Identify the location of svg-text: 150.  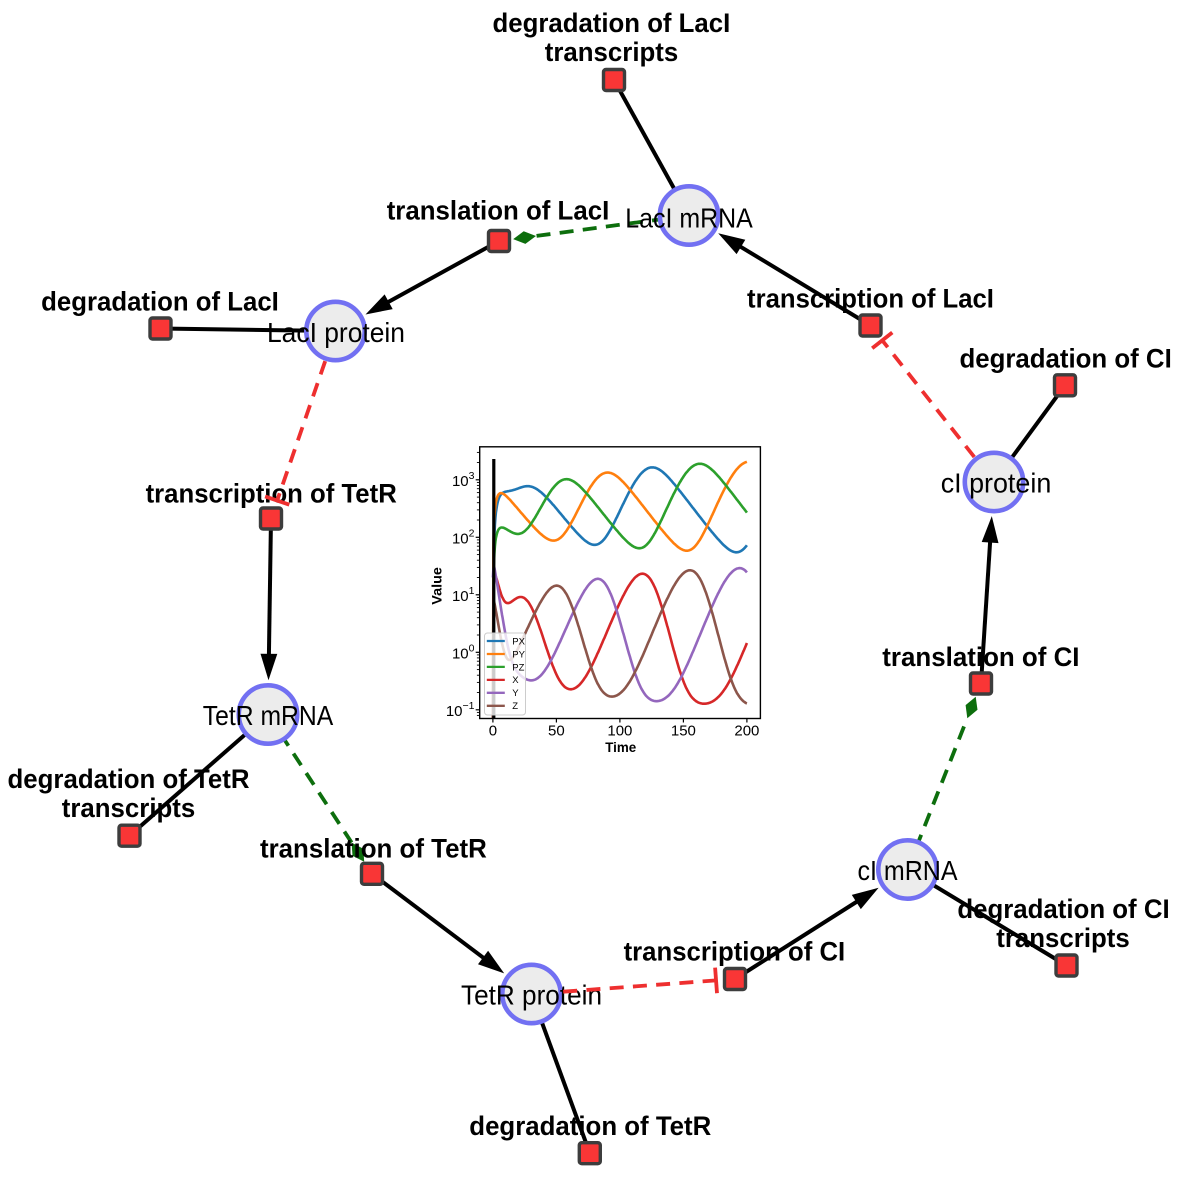
(683, 731).